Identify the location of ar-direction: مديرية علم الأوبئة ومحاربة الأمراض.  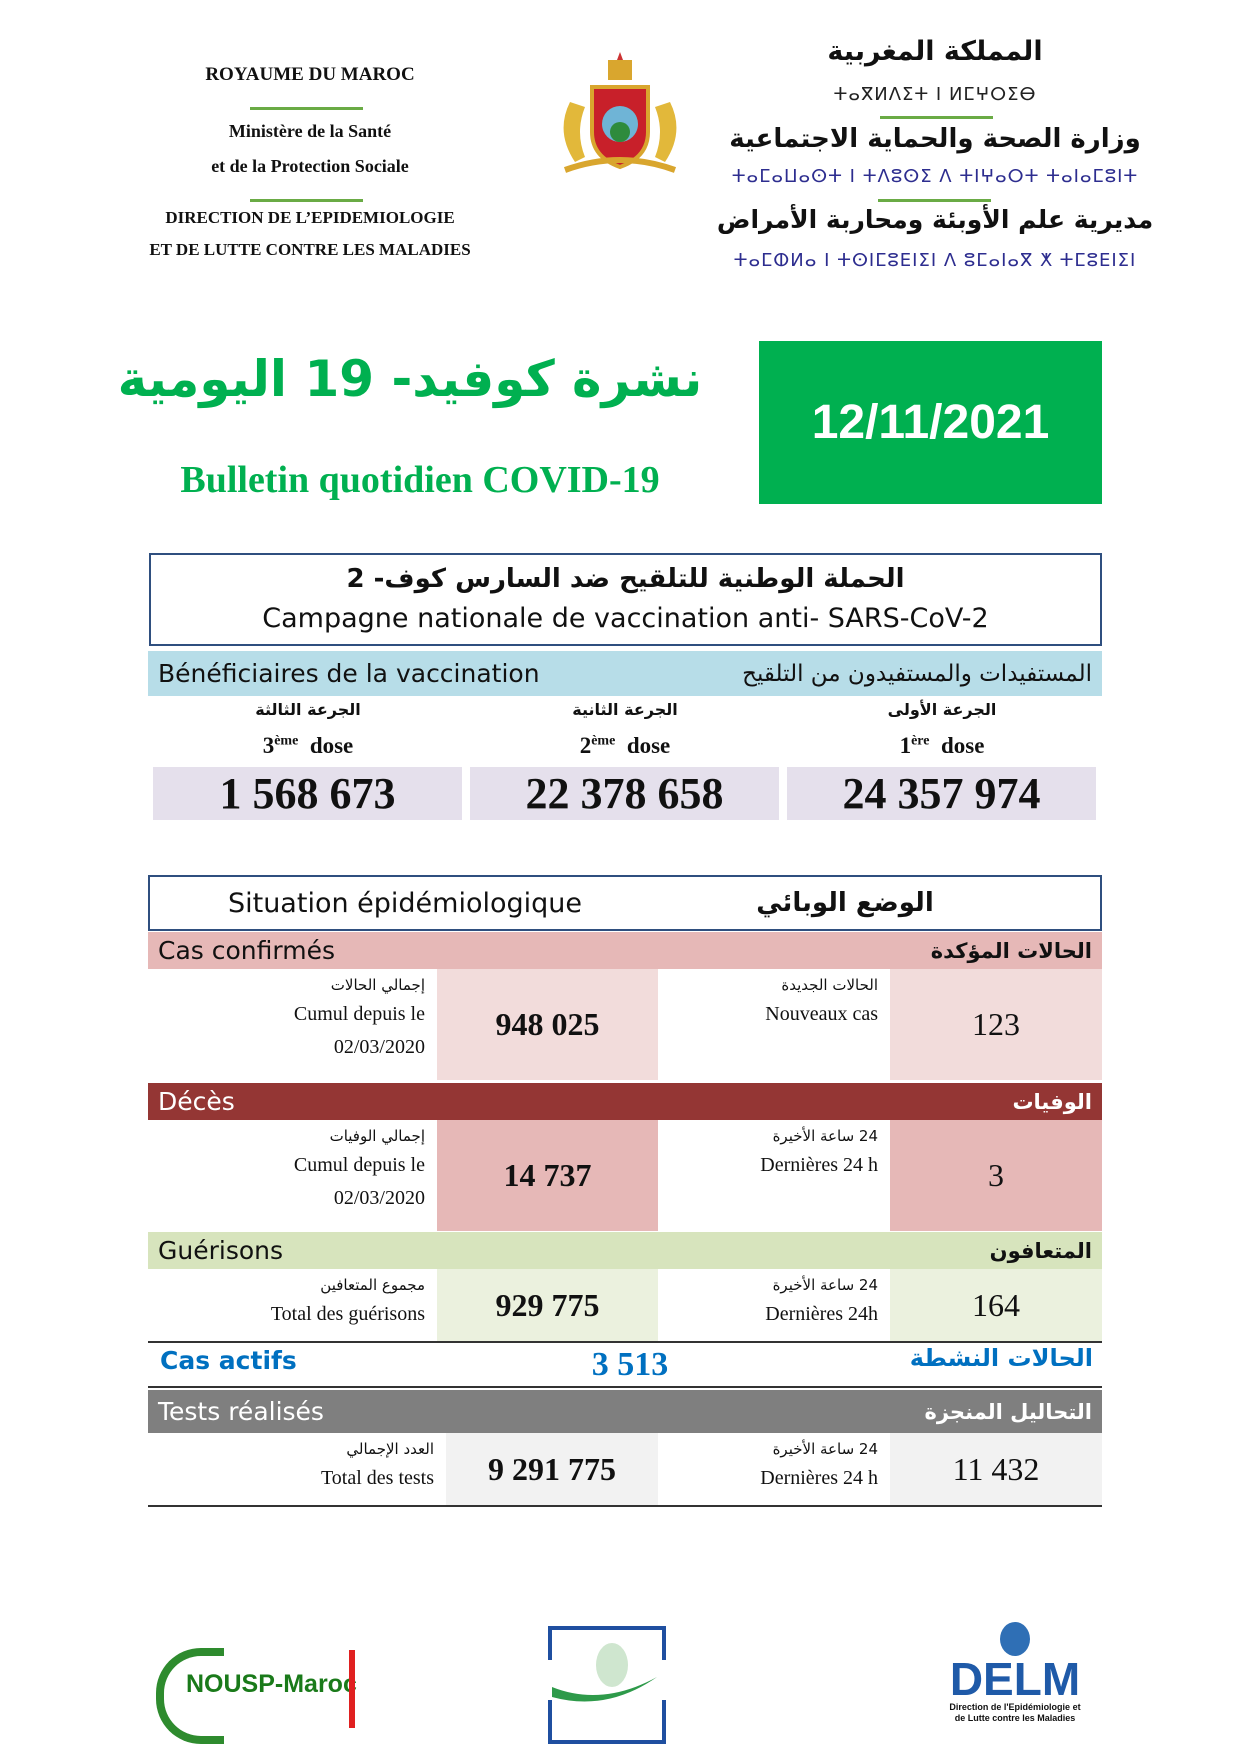
(935, 219).